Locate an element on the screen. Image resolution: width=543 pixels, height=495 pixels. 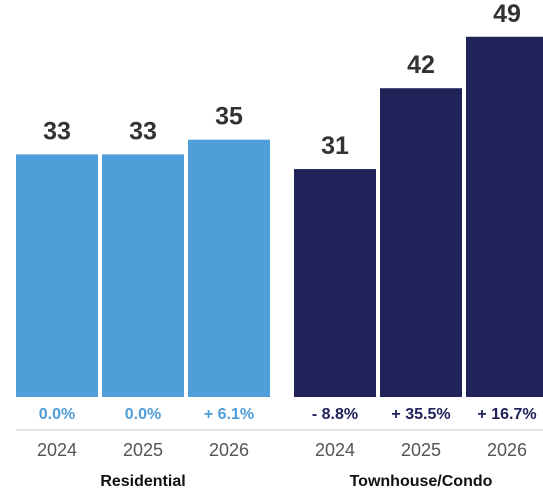
residential-year-label-2024: 2024 is located at coordinates (57, 450).